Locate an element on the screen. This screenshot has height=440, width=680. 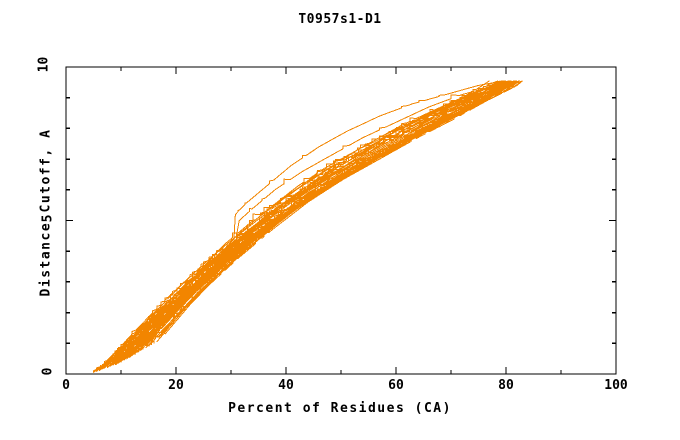
x-tick-label: 20 is located at coordinates (176, 385).